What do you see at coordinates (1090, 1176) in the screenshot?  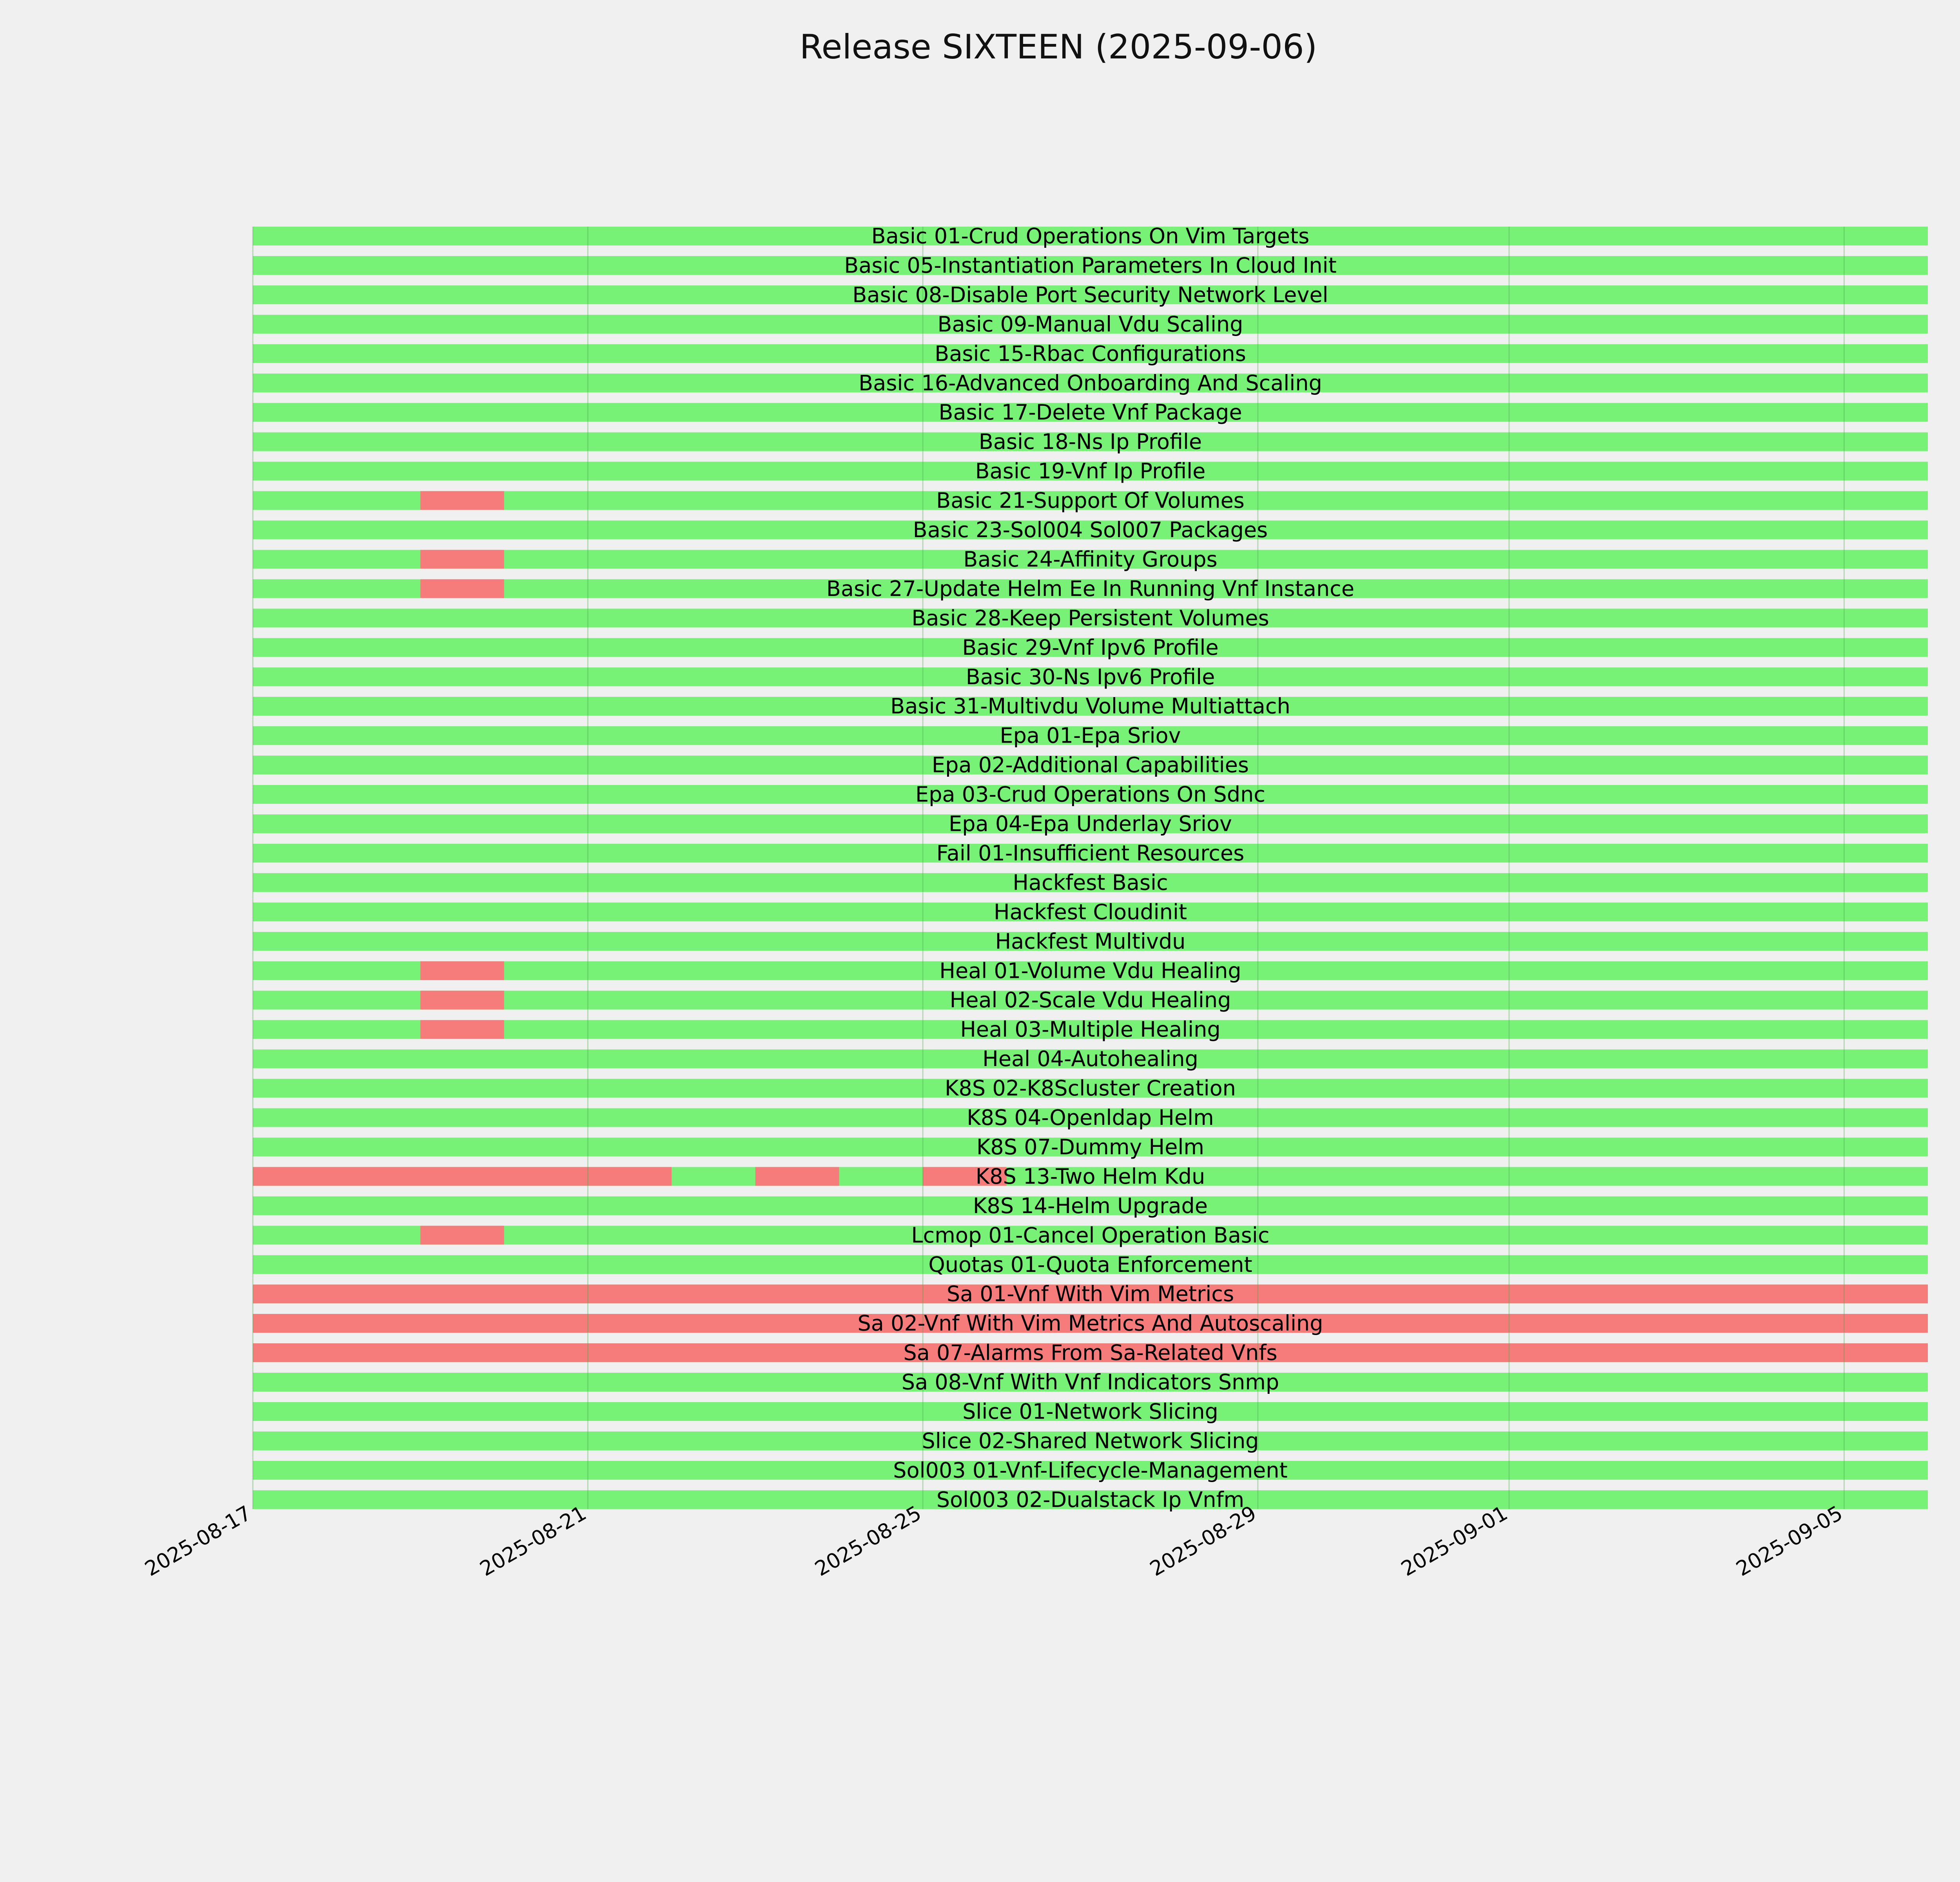 I see `row-label: K8S 13-Two Helm Kdu` at bounding box center [1090, 1176].